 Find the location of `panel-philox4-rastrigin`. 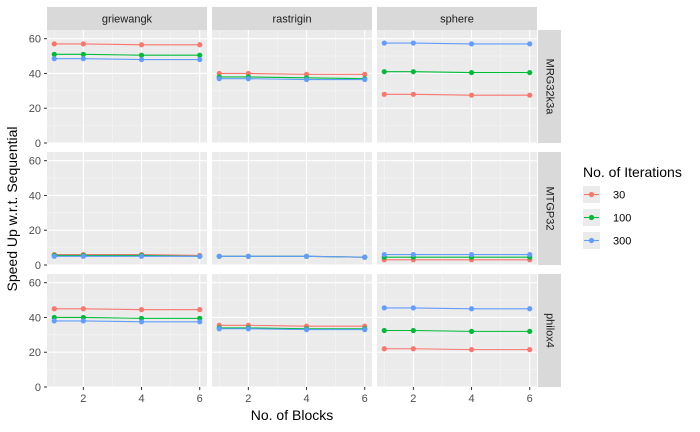

panel-philox4-rastrigin is located at coordinates (292, 331).